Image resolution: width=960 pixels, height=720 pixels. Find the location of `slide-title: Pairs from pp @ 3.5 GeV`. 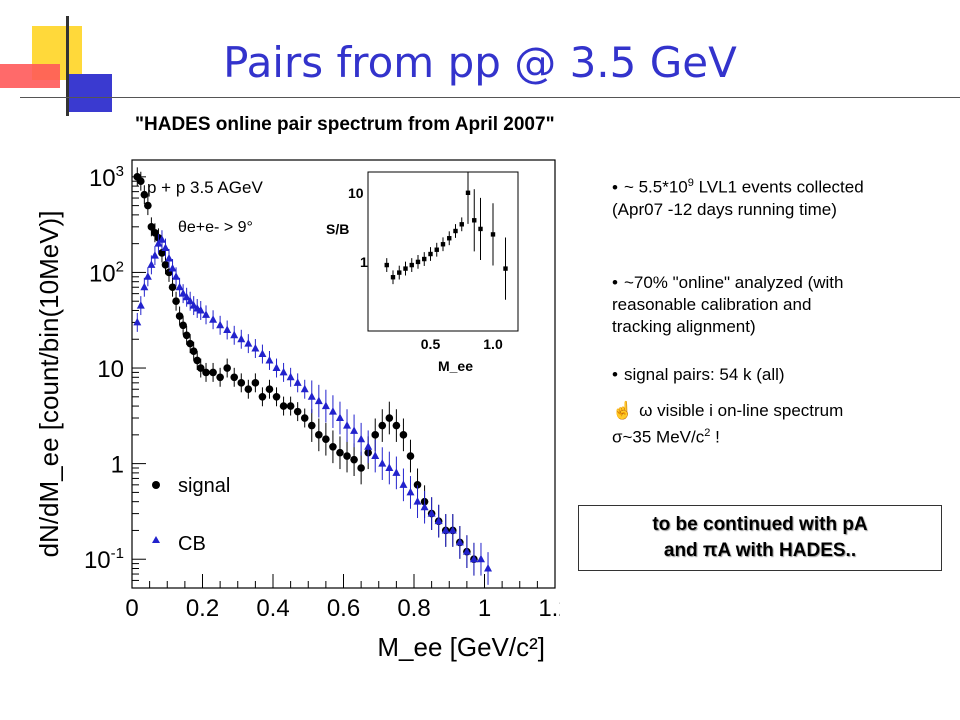

slide-title: Pairs from pp @ 3.5 GeV is located at coordinates (480, 62).